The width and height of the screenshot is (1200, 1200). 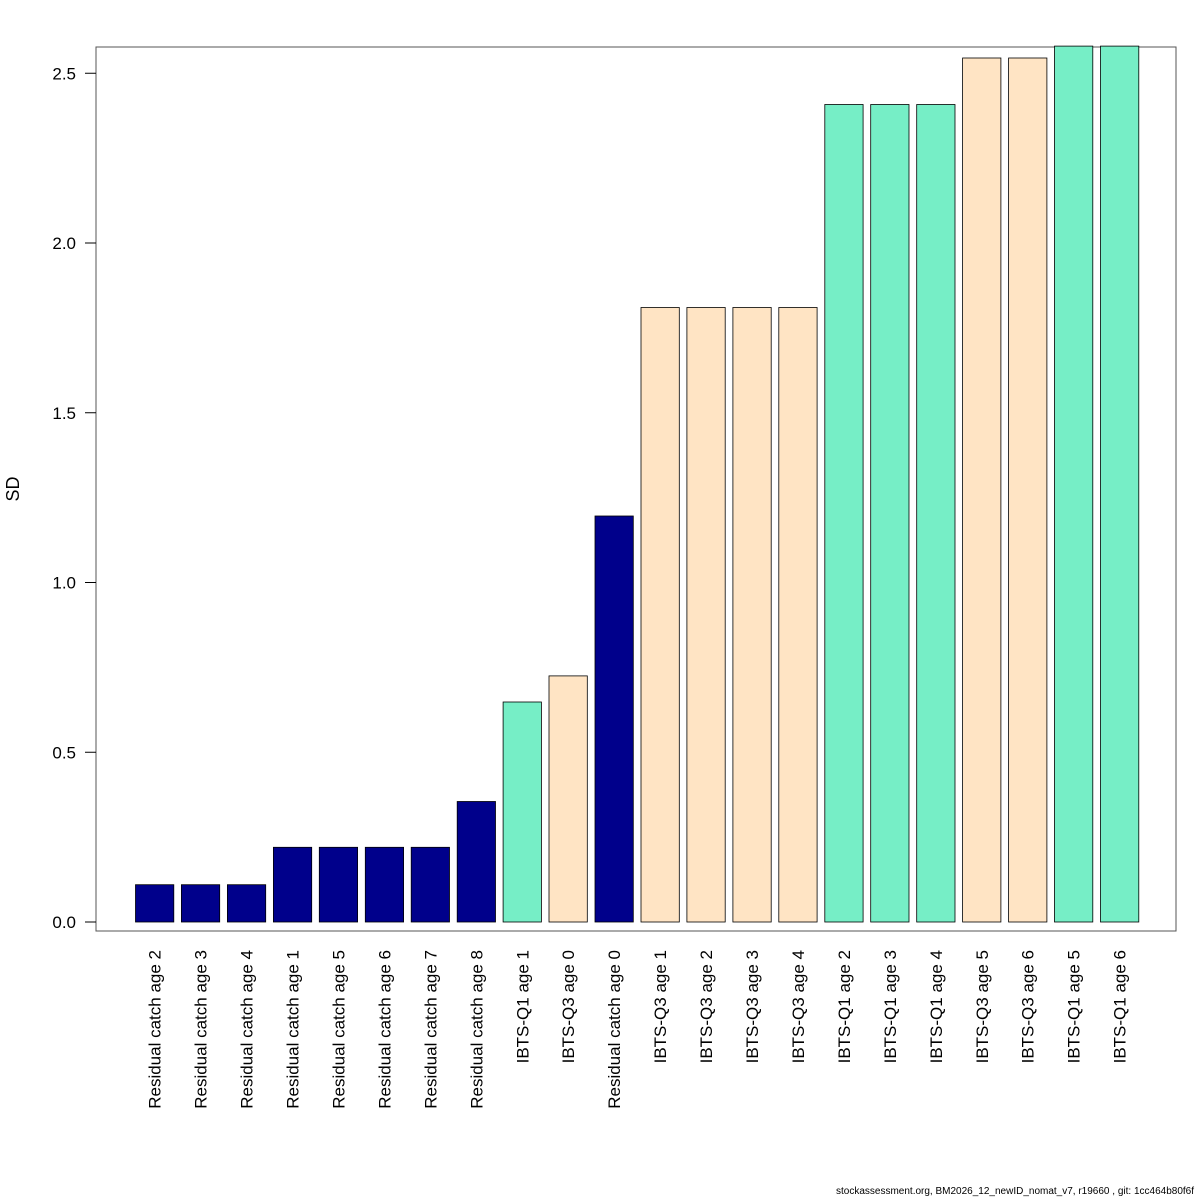 What do you see at coordinates (660, 1006) in the screenshot?
I see `x-tick-label: IBTS-Q3 age 1` at bounding box center [660, 1006].